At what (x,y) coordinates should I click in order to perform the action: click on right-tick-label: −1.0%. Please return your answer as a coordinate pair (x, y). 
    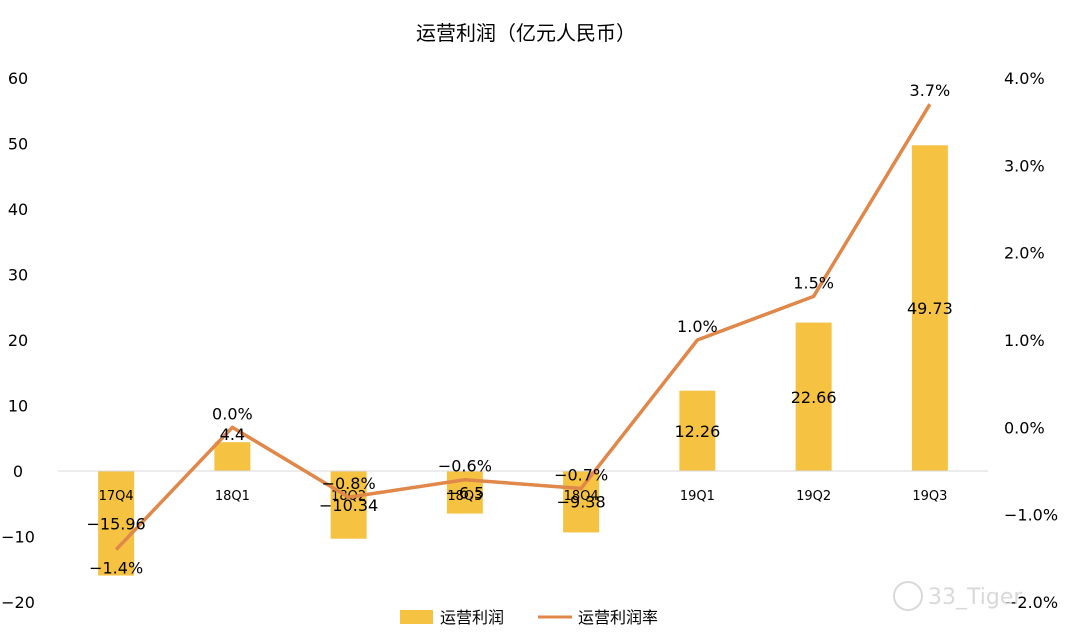
    Looking at the image, I should click on (1031, 515).